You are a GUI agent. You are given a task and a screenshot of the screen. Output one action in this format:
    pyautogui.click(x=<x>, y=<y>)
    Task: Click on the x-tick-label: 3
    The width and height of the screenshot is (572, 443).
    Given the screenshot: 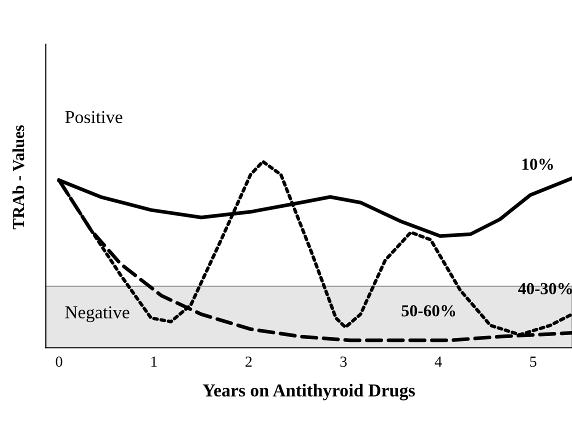 What is the action you would take?
    pyautogui.click(x=343, y=361)
    